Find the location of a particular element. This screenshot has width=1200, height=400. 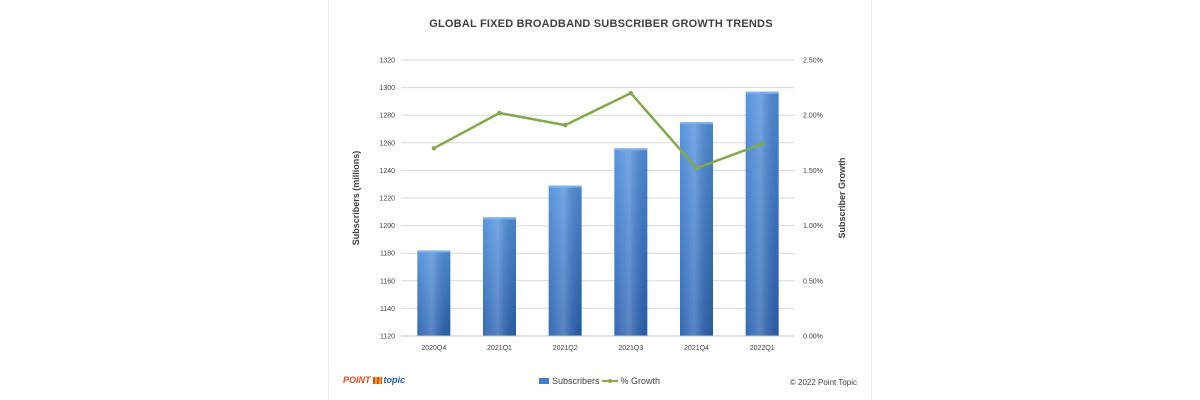

y-tick-label: 1240 is located at coordinates (387, 171).